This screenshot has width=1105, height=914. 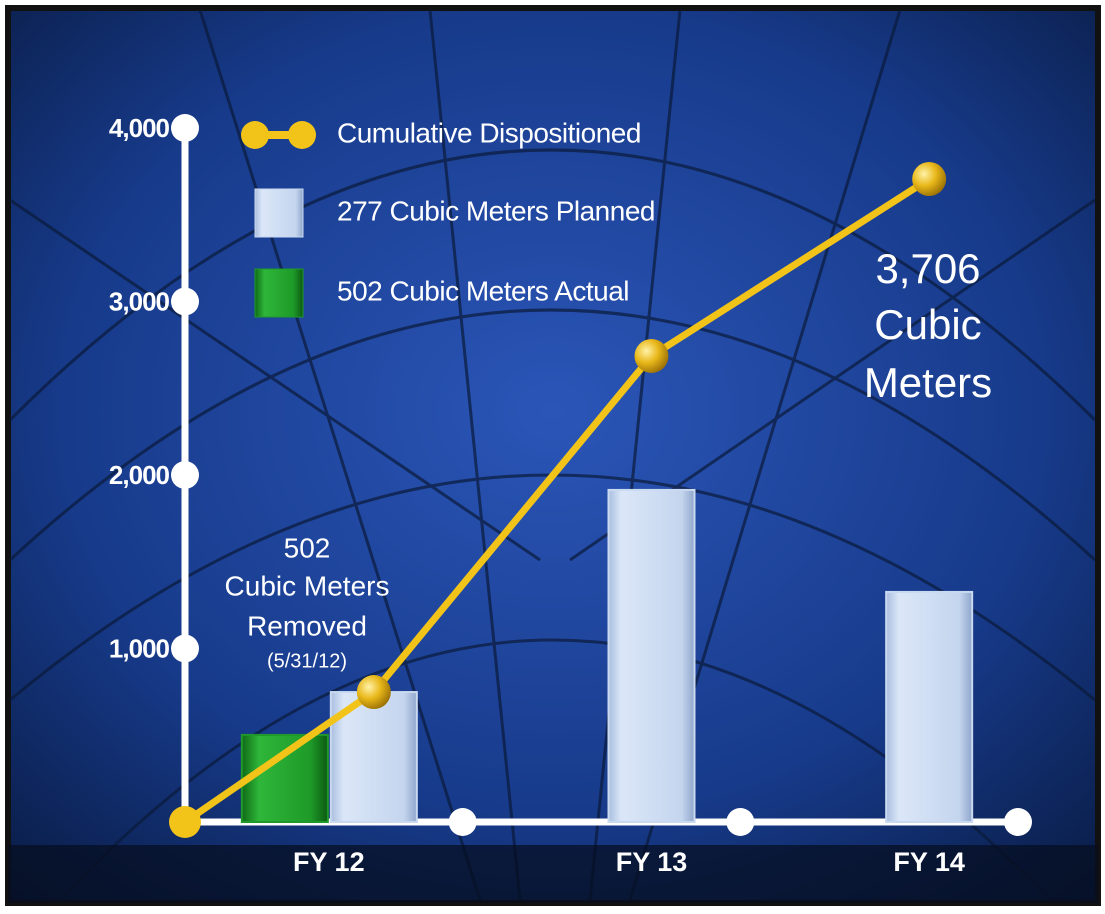 I want to click on floor, so click(x=553, y=874).